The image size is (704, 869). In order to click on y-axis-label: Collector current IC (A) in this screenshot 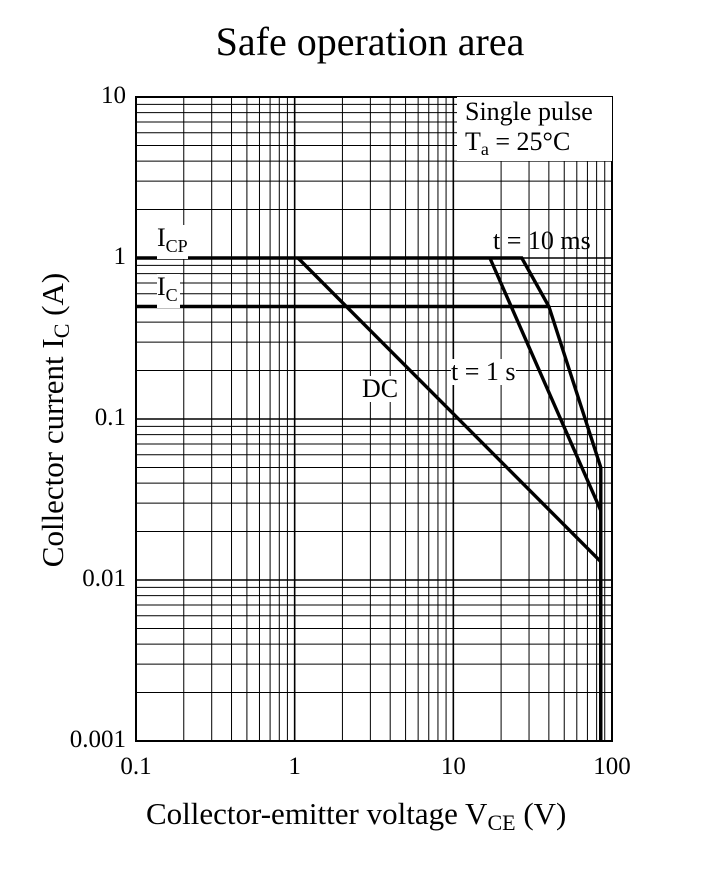, I will do `click(54, 420)`.